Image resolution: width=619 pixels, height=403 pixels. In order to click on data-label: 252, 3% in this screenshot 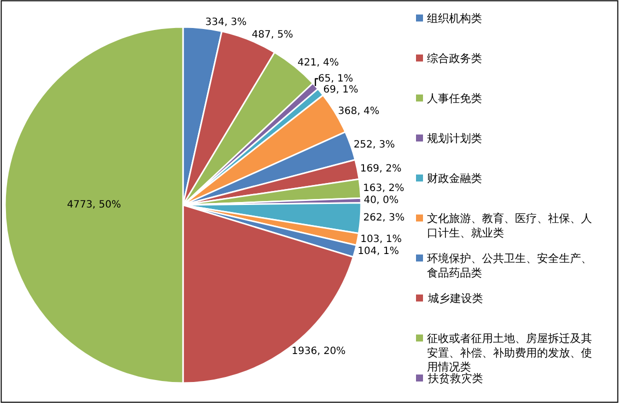, I will do `click(374, 145)`.